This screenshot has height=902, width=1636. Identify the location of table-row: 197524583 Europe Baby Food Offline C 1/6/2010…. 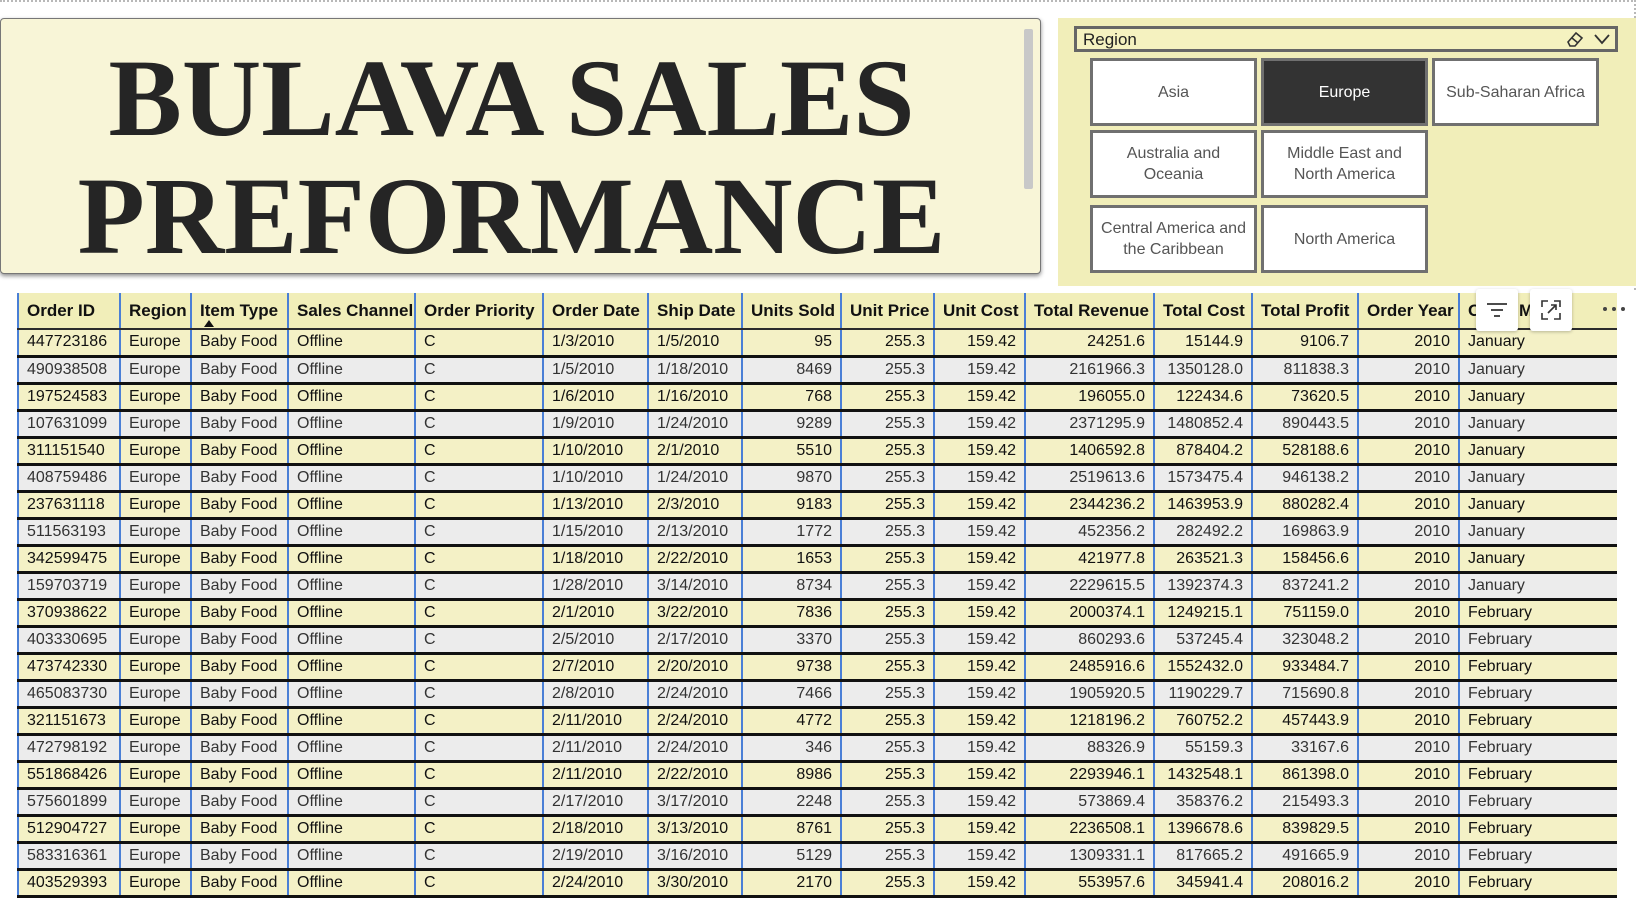
(817, 397).